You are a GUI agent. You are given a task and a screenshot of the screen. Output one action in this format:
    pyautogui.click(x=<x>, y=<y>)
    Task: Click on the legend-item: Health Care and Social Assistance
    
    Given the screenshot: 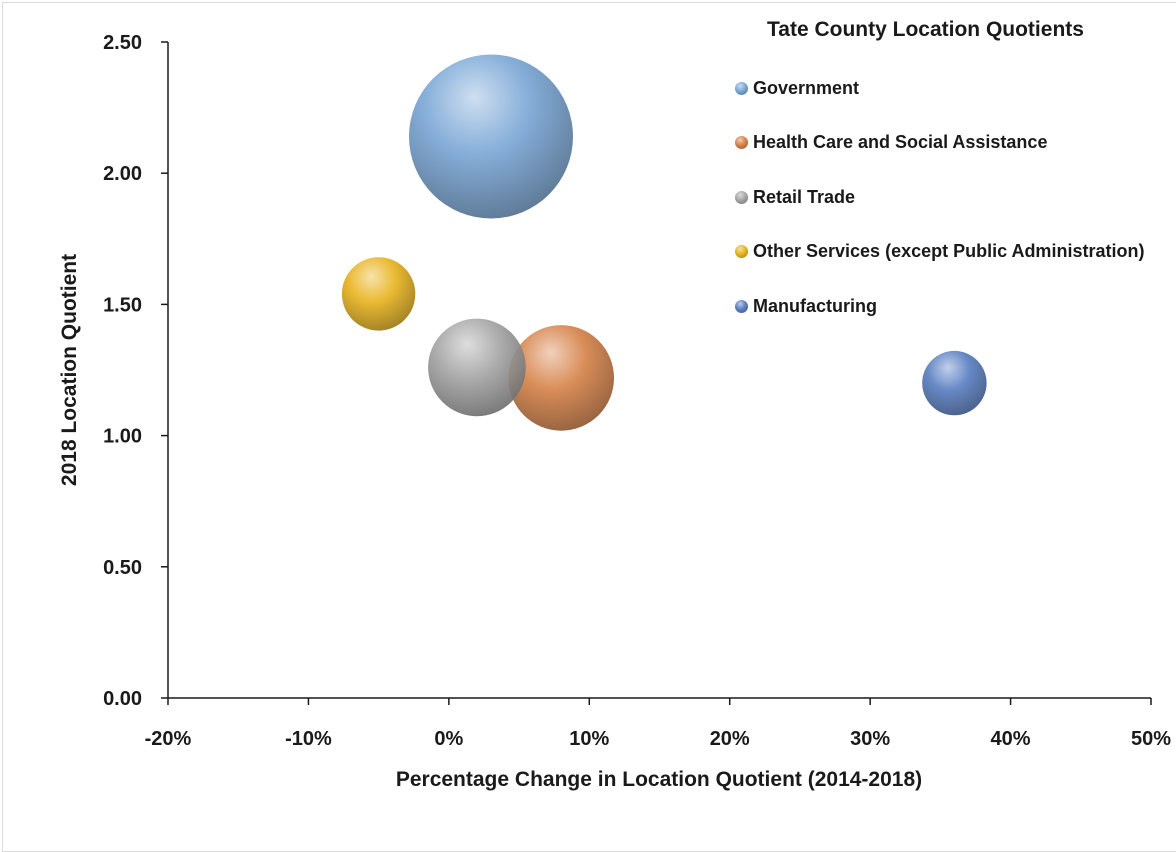 What is the action you would take?
    pyautogui.click(x=891, y=143)
    